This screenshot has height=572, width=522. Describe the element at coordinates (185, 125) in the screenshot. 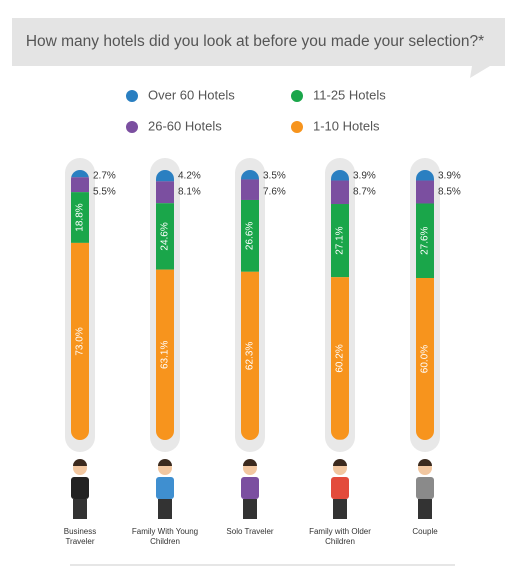

I see `legend-label: 26-60 Hotels` at that location.